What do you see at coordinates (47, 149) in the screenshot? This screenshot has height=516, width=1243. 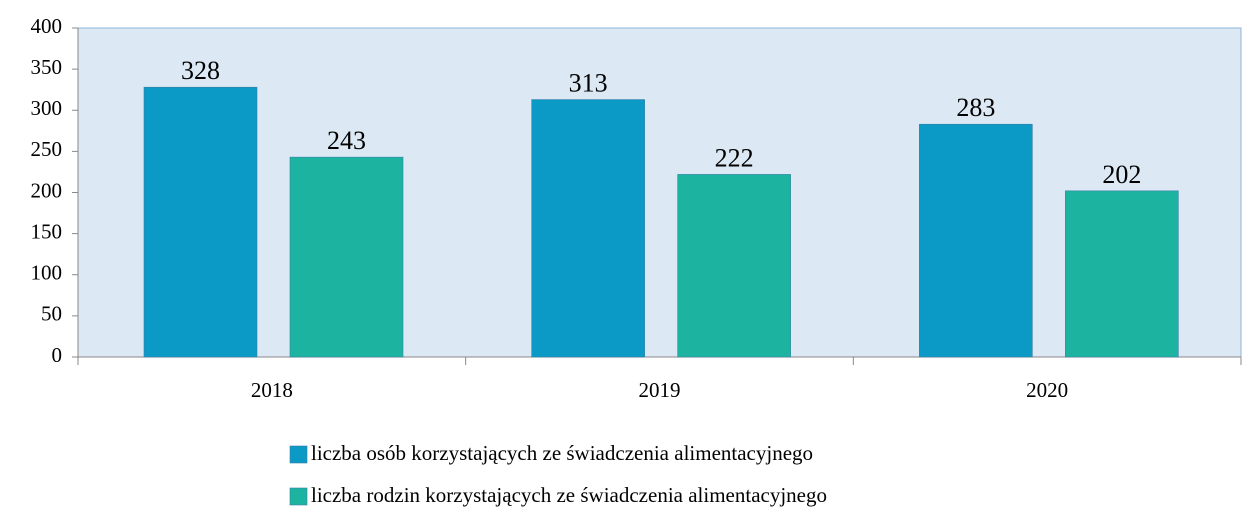 I see `y-tick-label: 250` at bounding box center [47, 149].